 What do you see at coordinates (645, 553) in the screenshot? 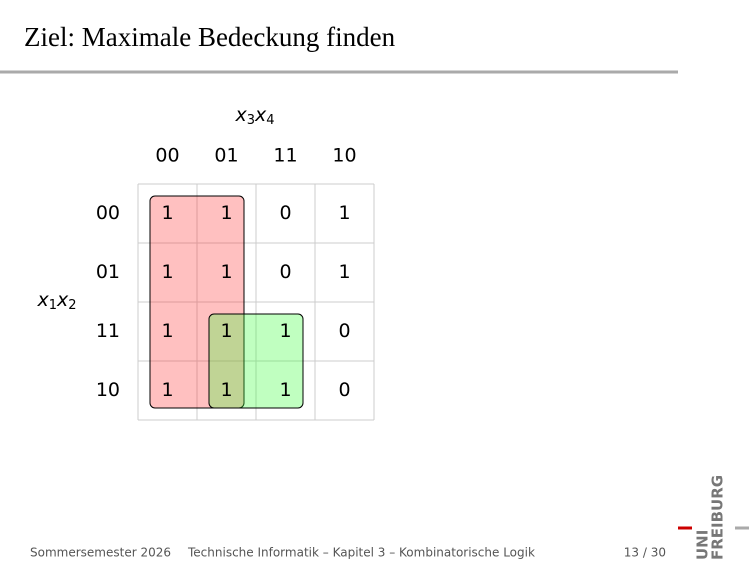
I see `footer-right: 13 / 30` at bounding box center [645, 553].